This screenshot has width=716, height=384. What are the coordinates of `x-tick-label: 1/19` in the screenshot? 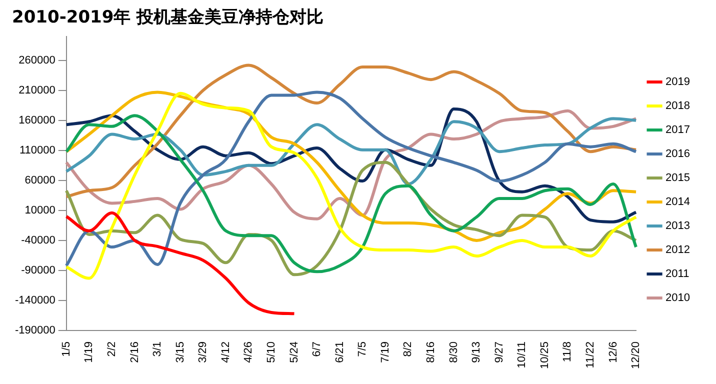 It's located at (89, 352).